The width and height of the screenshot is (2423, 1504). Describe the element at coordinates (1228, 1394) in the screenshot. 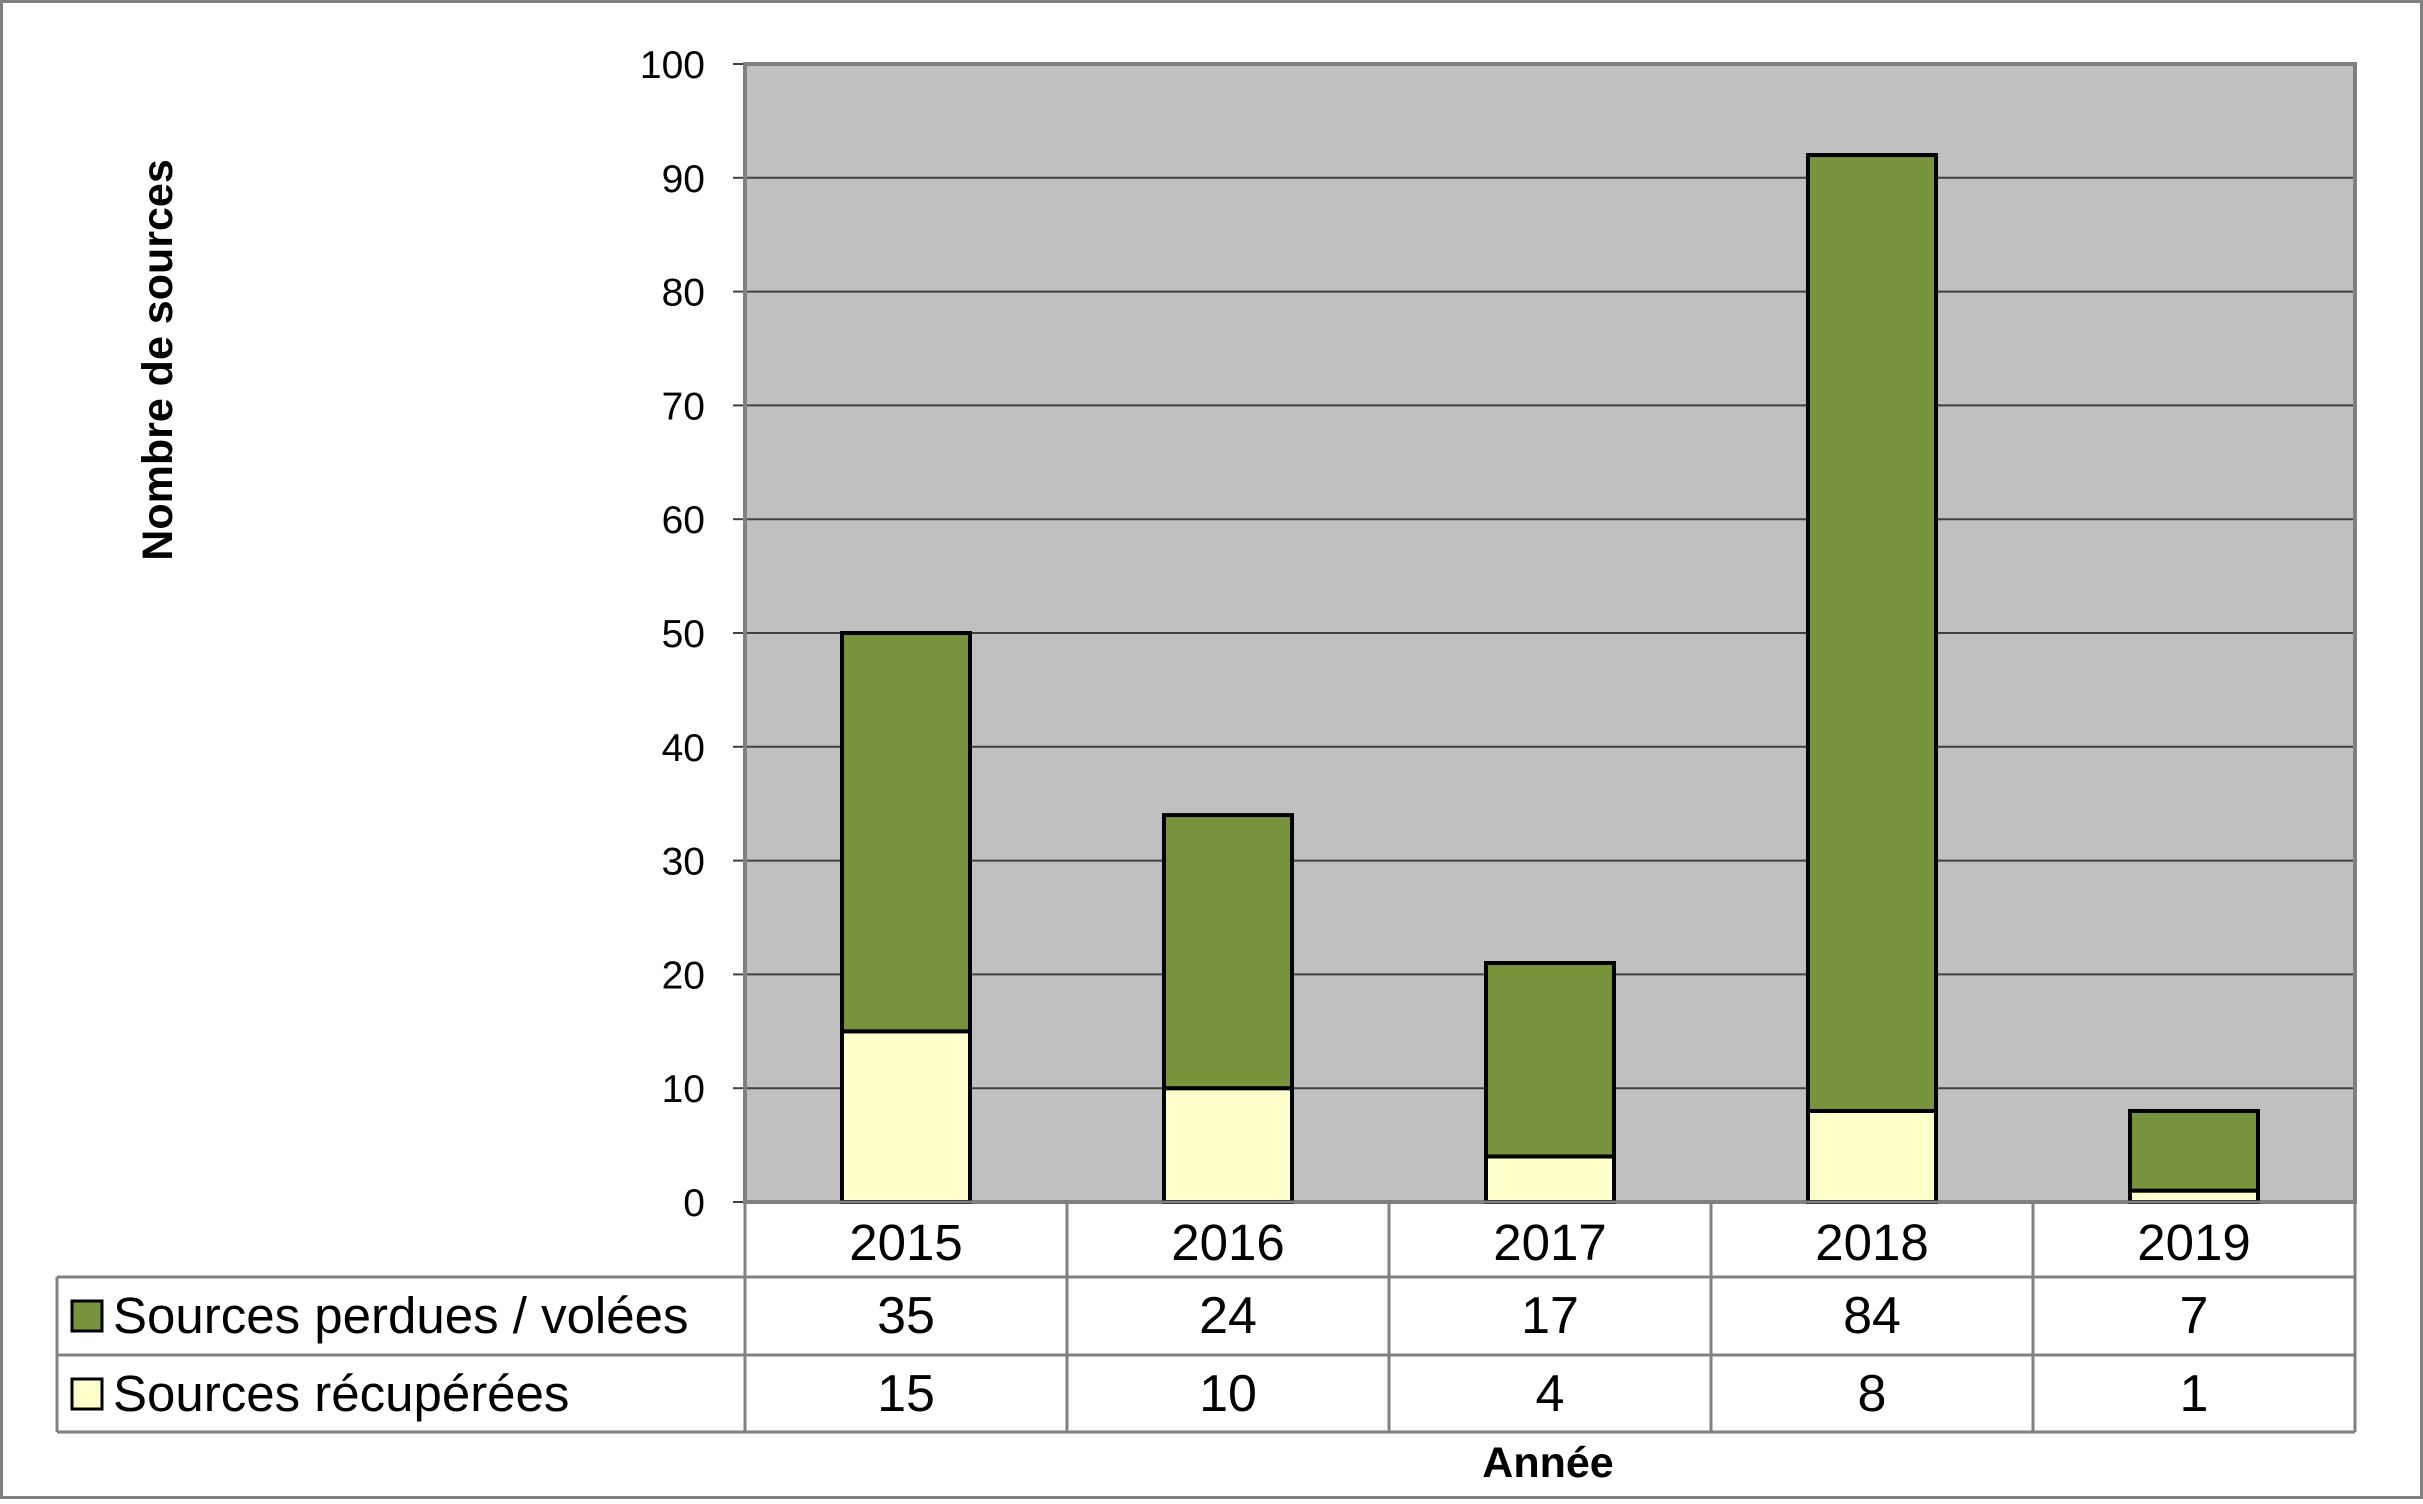

I see `table-cell-value: 10` at that location.